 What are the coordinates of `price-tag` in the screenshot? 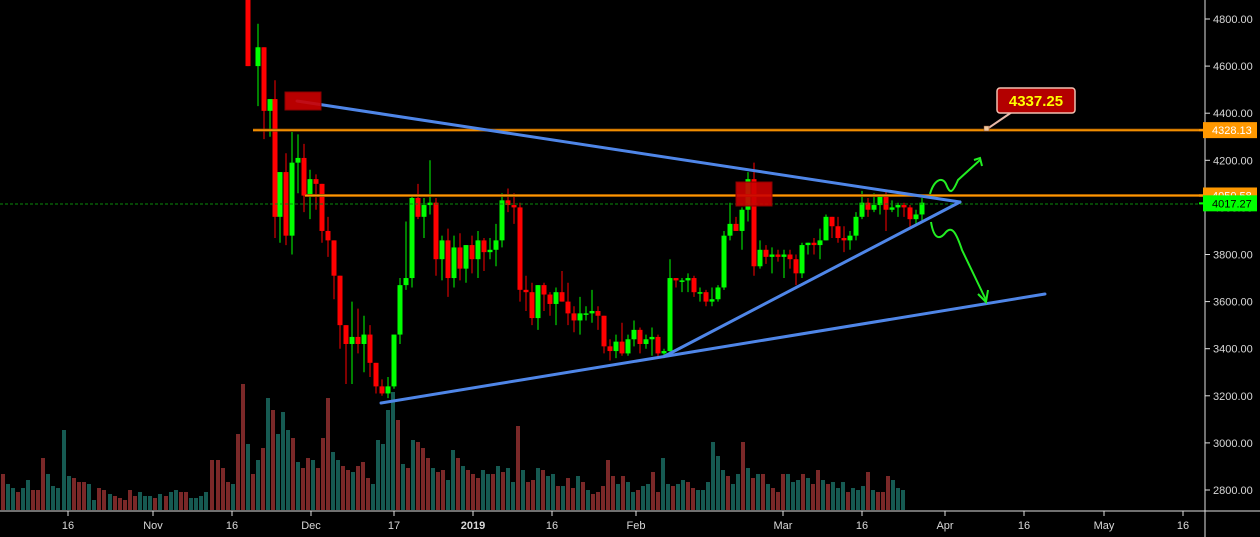 It's located at (1230, 130).